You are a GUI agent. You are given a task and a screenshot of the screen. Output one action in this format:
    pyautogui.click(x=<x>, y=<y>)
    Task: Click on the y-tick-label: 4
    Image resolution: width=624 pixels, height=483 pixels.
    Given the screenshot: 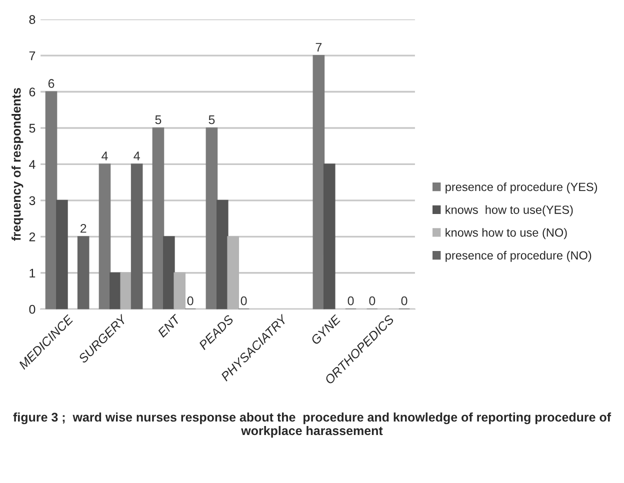 What is the action you would take?
    pyautogui.click(x=32, y=164)
    